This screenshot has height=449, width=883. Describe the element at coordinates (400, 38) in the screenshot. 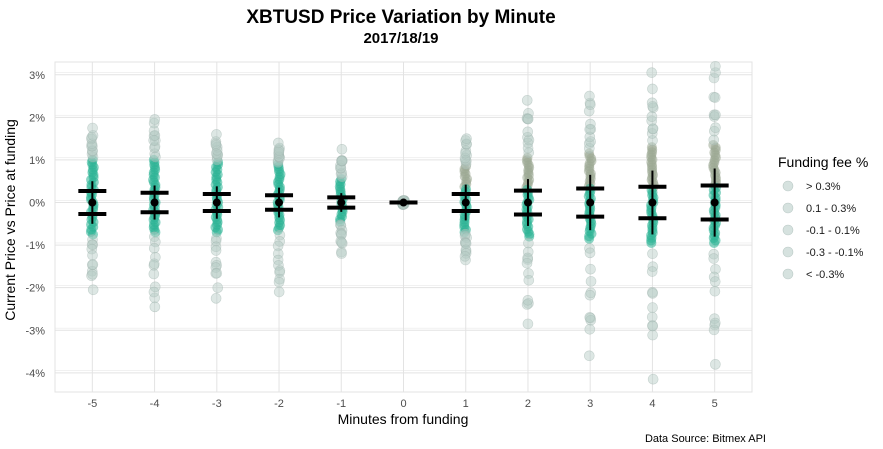

I see `chart-subtitle: 2017/18/19` at that location.